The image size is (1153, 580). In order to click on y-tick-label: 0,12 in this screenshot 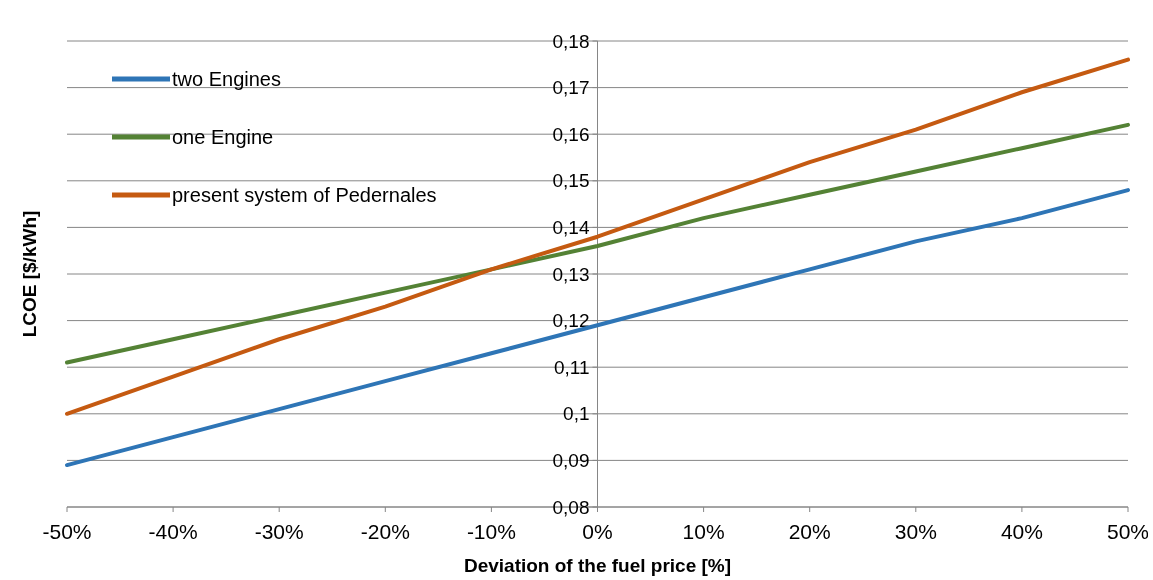, I will do `click(571, 321)`.